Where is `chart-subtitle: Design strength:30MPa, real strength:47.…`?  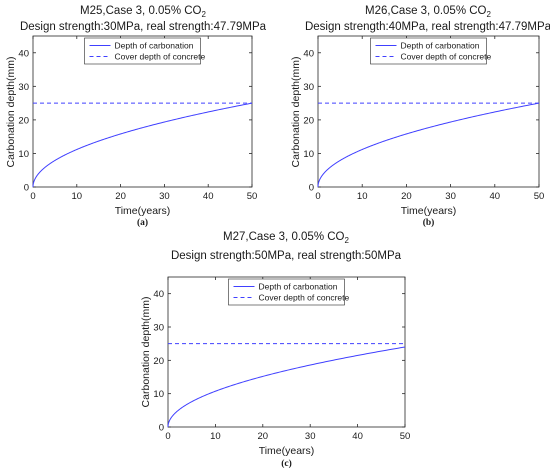
chart-subtitle: Design strength:30MPa, real strength:47.… is located at coordinates (143, 27).